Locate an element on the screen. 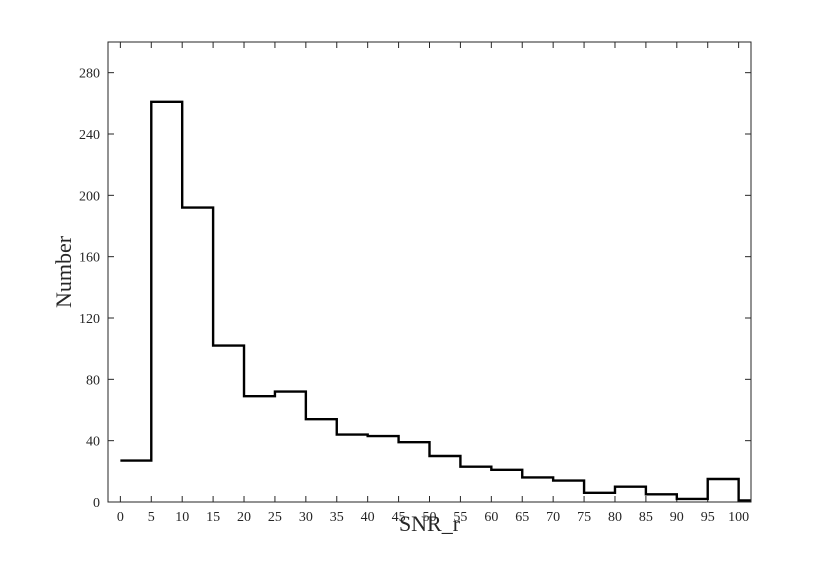 This screenshot has width=830, height=565. y-tick-label: 240 is located at coordinates (89, 135).